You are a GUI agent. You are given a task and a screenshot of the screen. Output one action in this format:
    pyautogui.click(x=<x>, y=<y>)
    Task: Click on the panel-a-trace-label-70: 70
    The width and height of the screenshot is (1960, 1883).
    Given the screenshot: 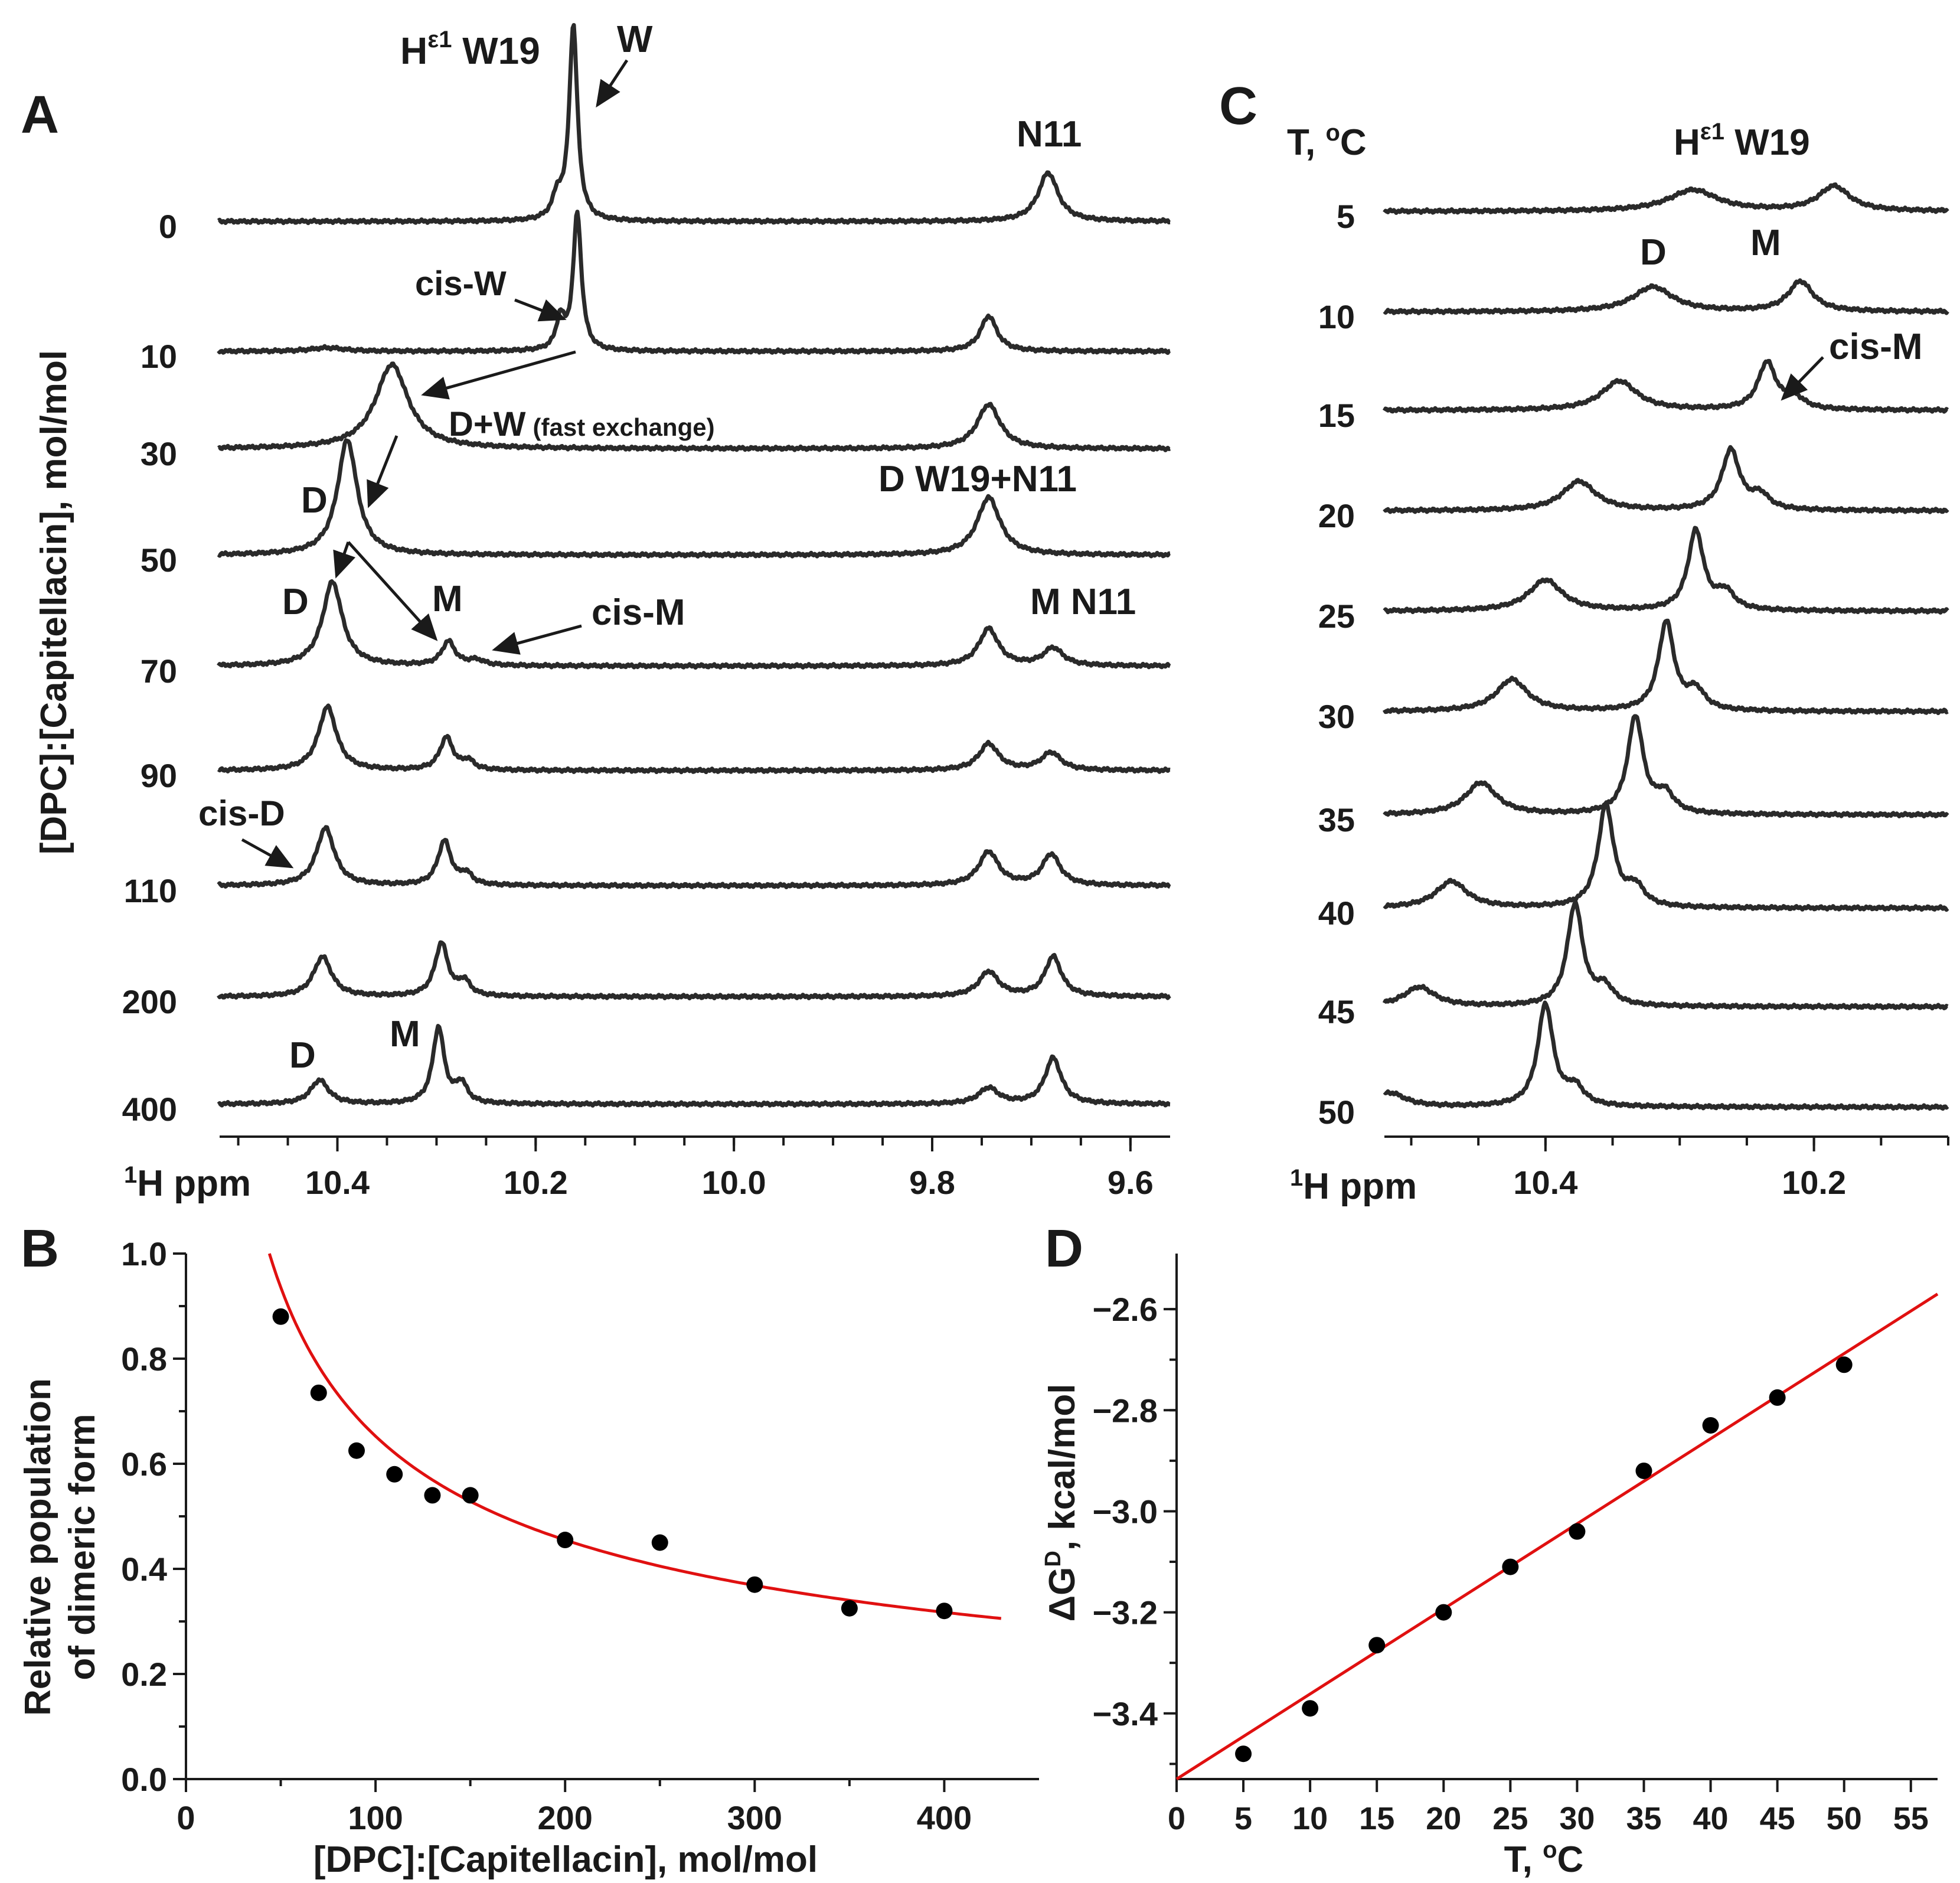 What is the action you would take?
    pyautogui.click(x=159, y=671)
    